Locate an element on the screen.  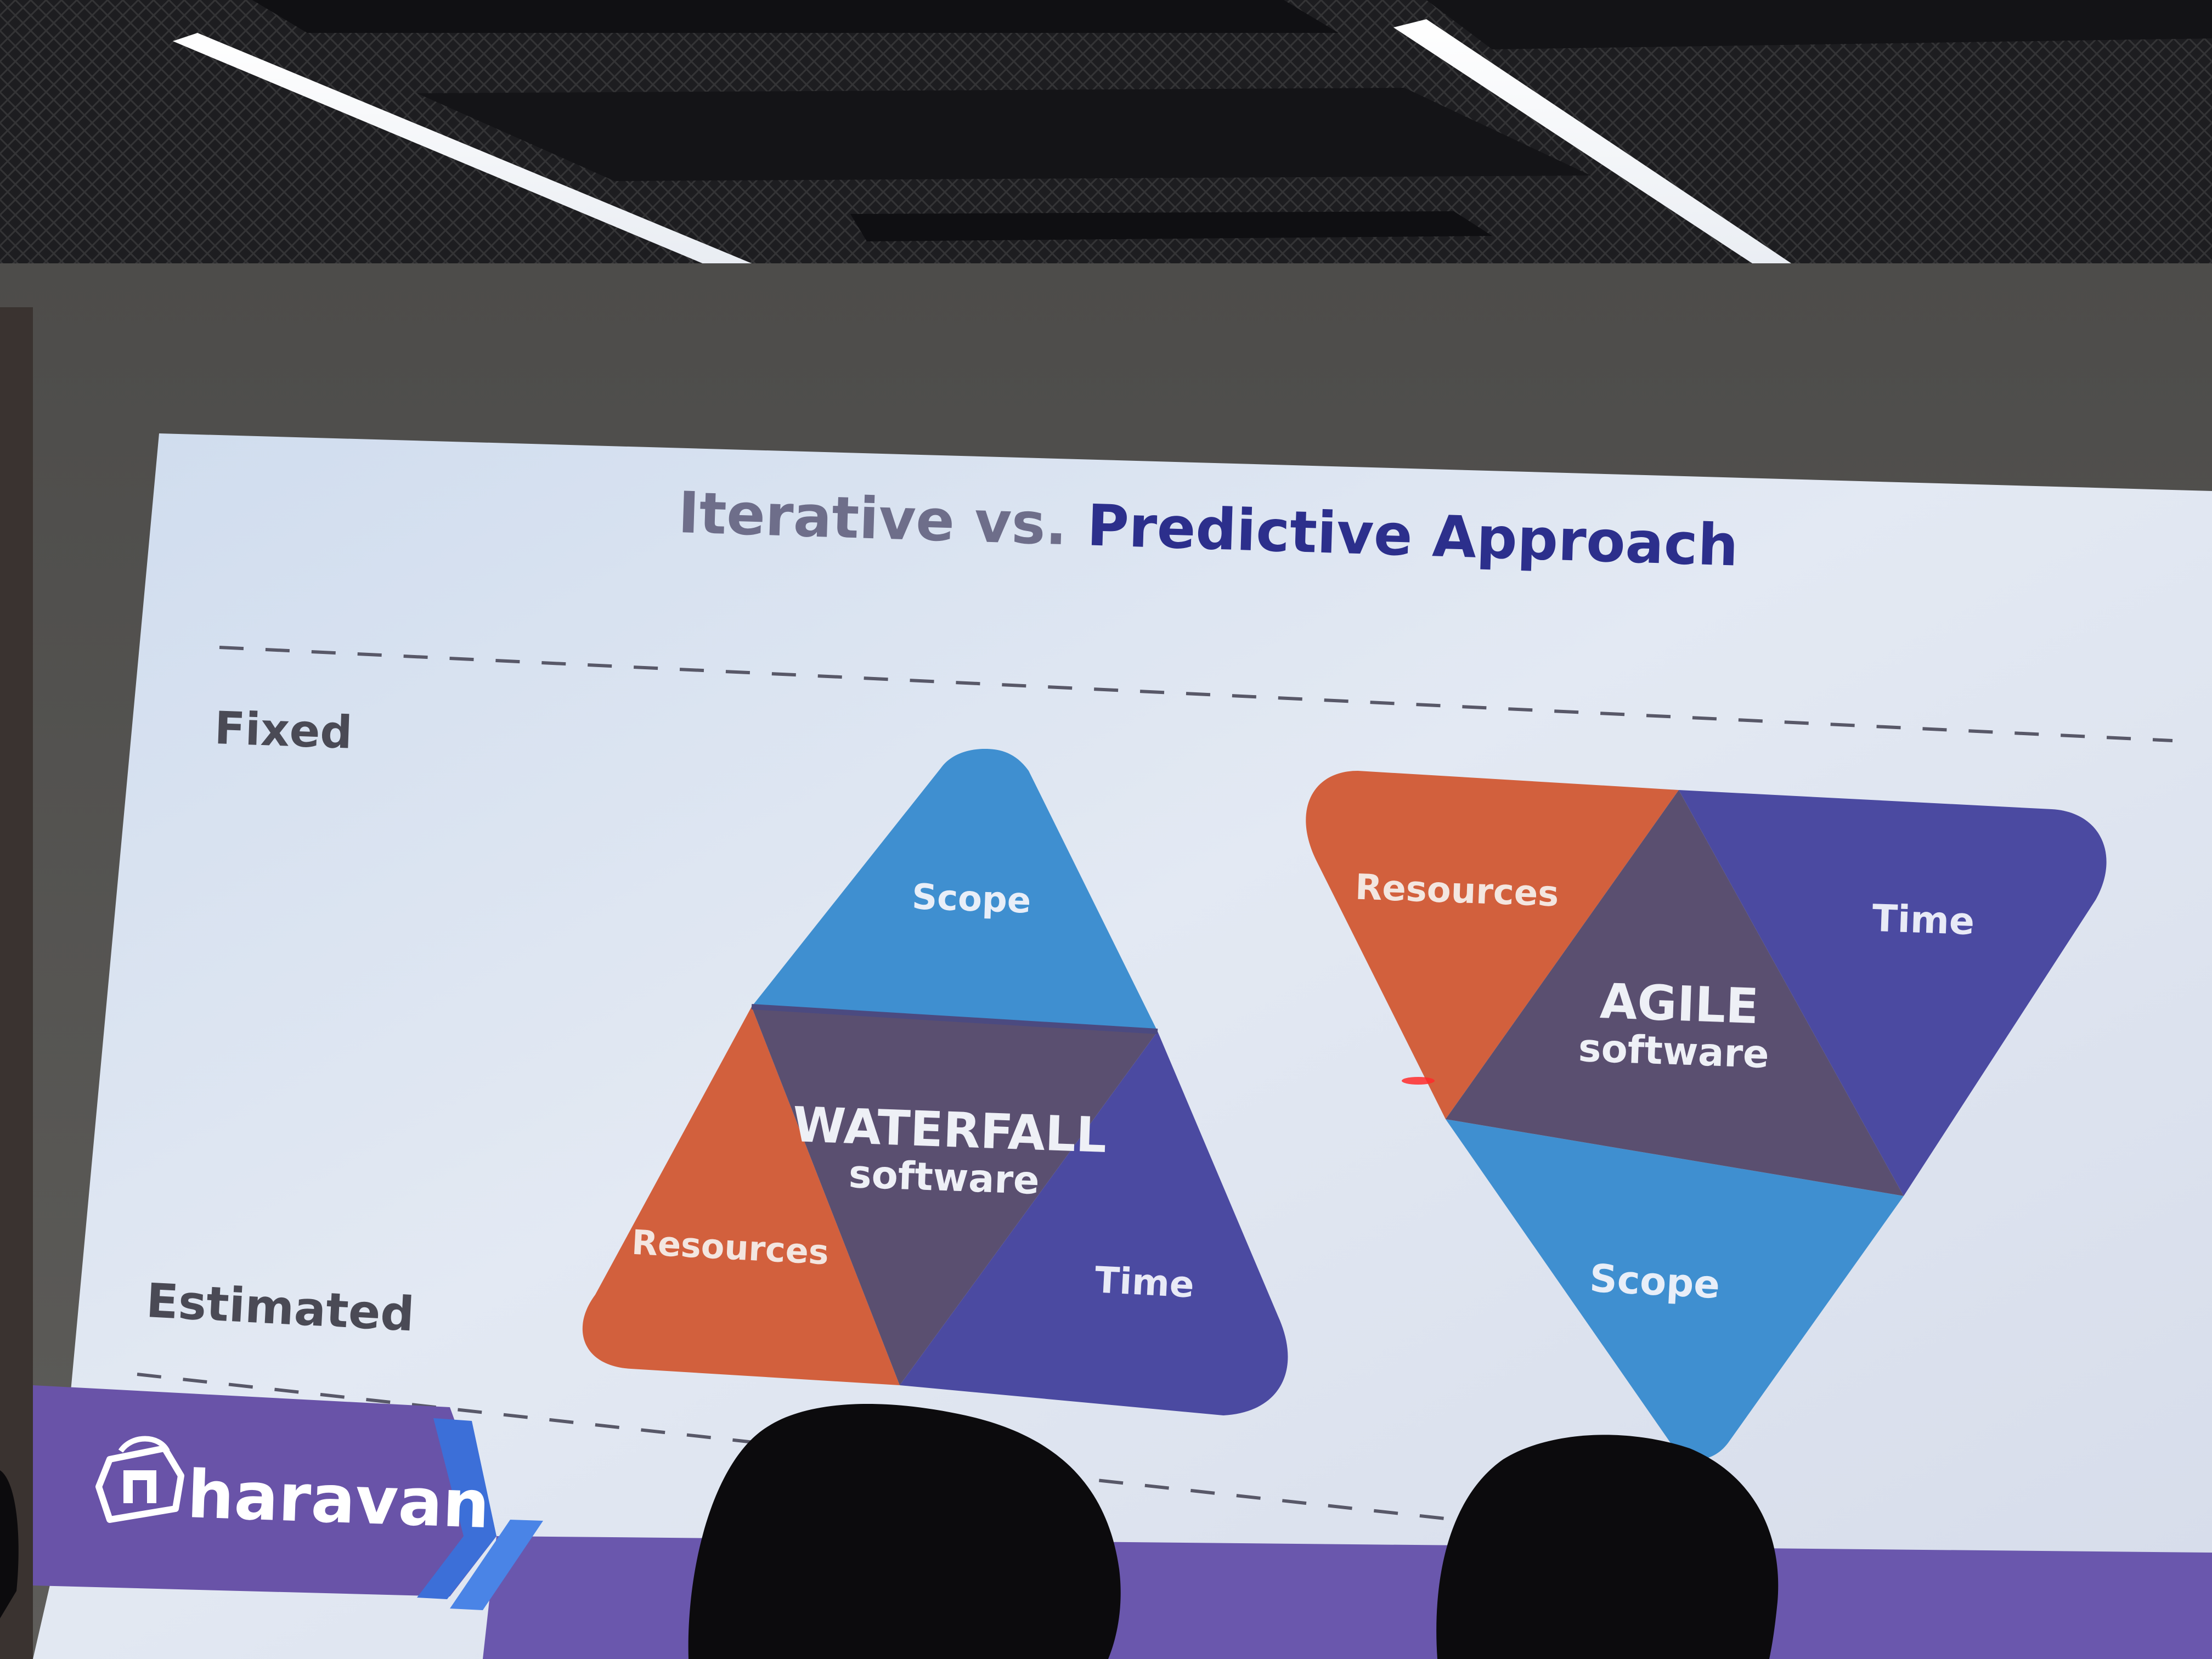
agile-resources-label: Resources is located at coordinates (1458, 891).